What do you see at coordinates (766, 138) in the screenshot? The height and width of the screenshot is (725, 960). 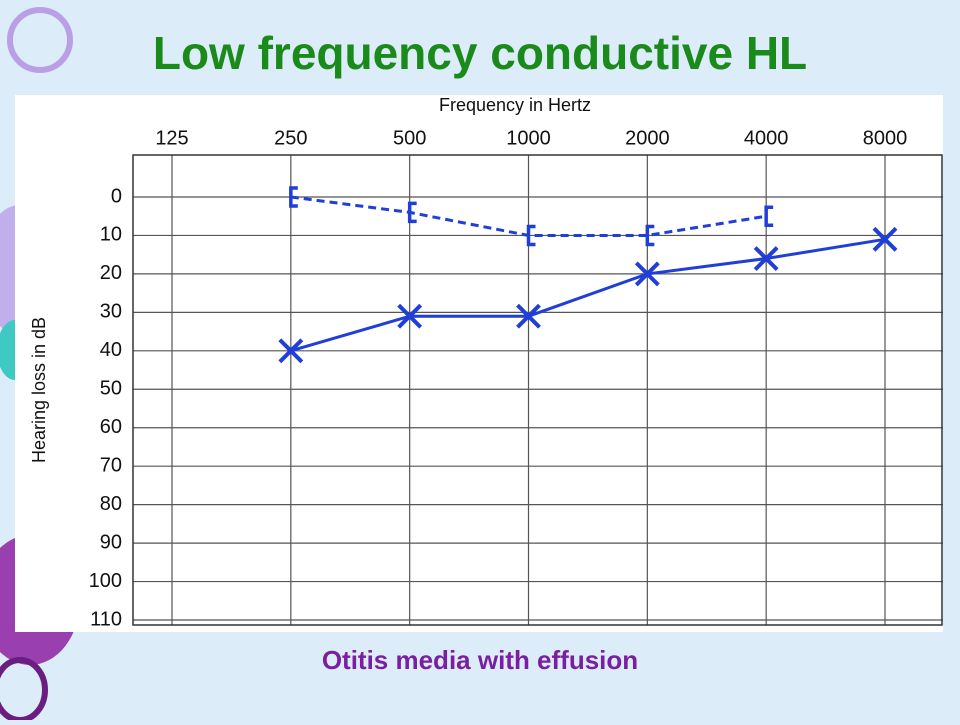 I see `x-tick-label: 4000` at bounding box center [766, 138].